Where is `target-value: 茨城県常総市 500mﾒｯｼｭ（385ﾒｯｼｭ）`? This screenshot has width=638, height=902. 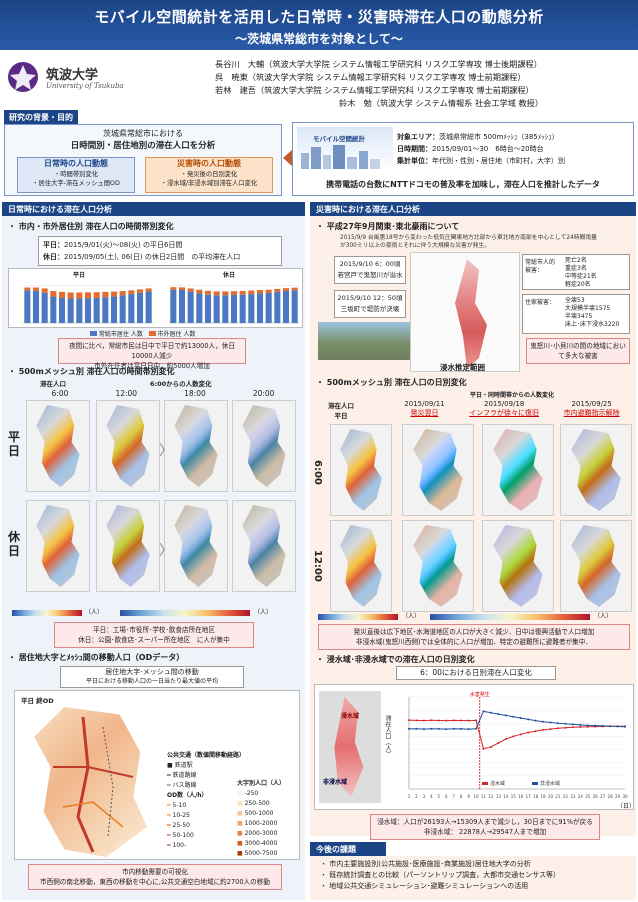
target-value: 茨城県常総市 500mﾒｯｼｭ（385ﾒｯｼｭ） is located at coordinates (499, 137).